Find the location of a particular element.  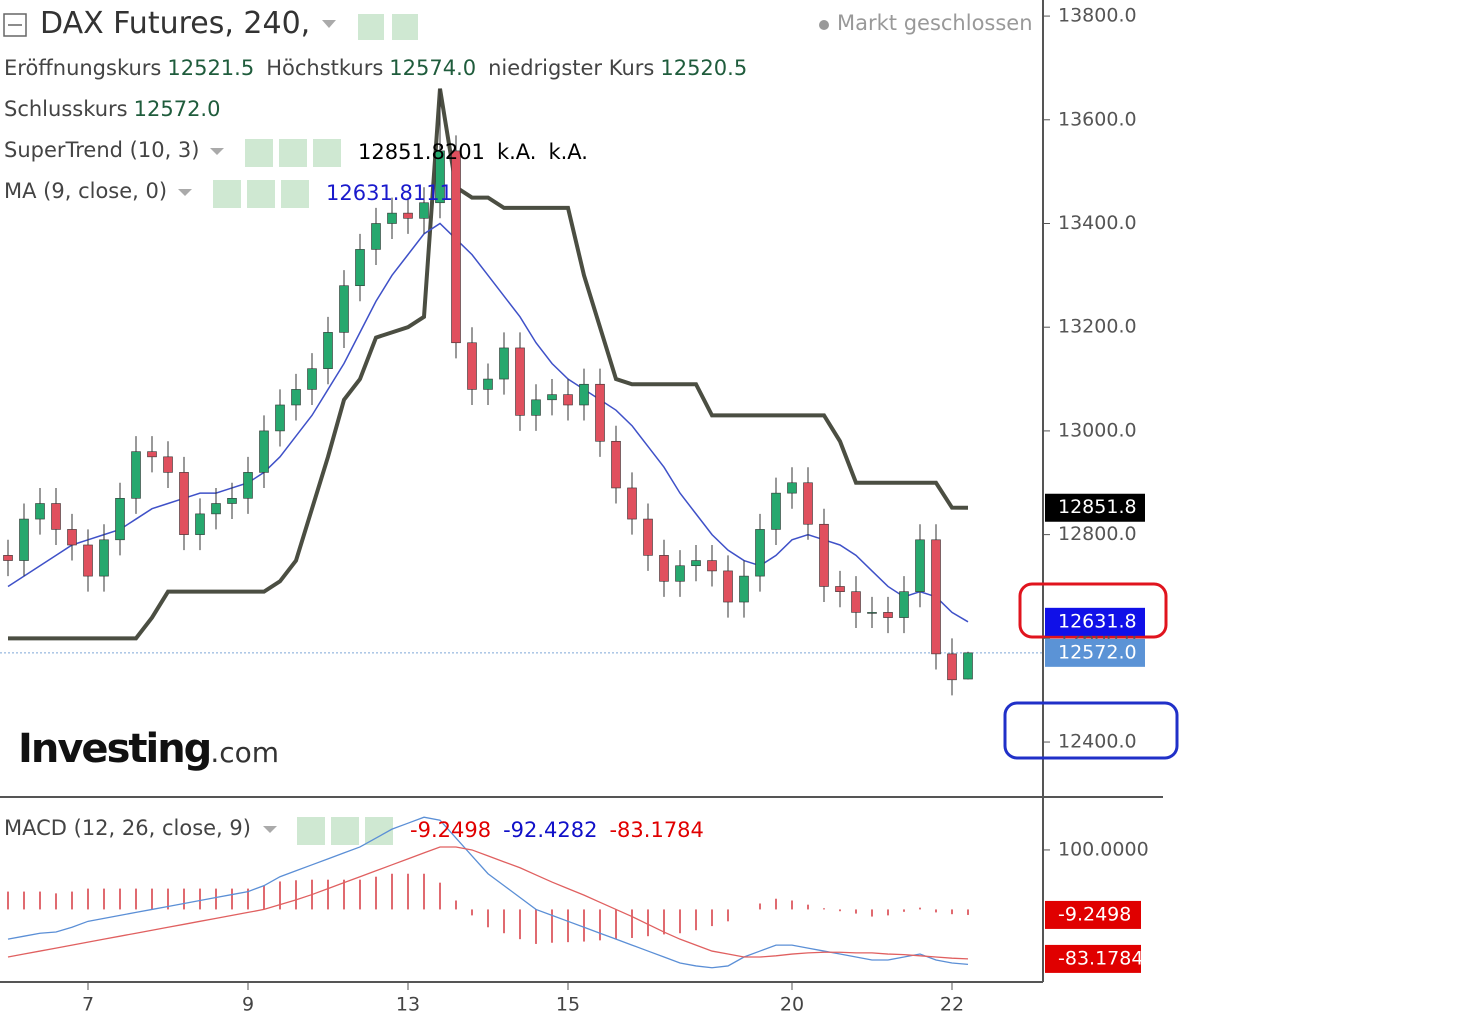

price-badge-label: 12851.8 is located at coordinates (1097, 507).